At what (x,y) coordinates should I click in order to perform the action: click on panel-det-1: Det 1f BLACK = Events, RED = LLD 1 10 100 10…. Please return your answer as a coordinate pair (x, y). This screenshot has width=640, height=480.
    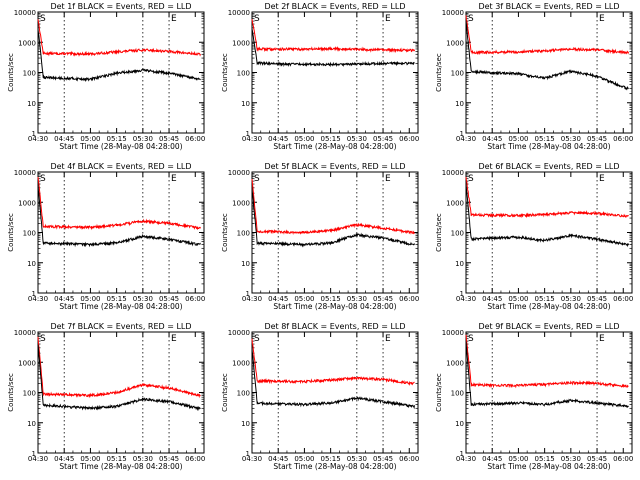
    Looking at the image, I should click on (106, 76).